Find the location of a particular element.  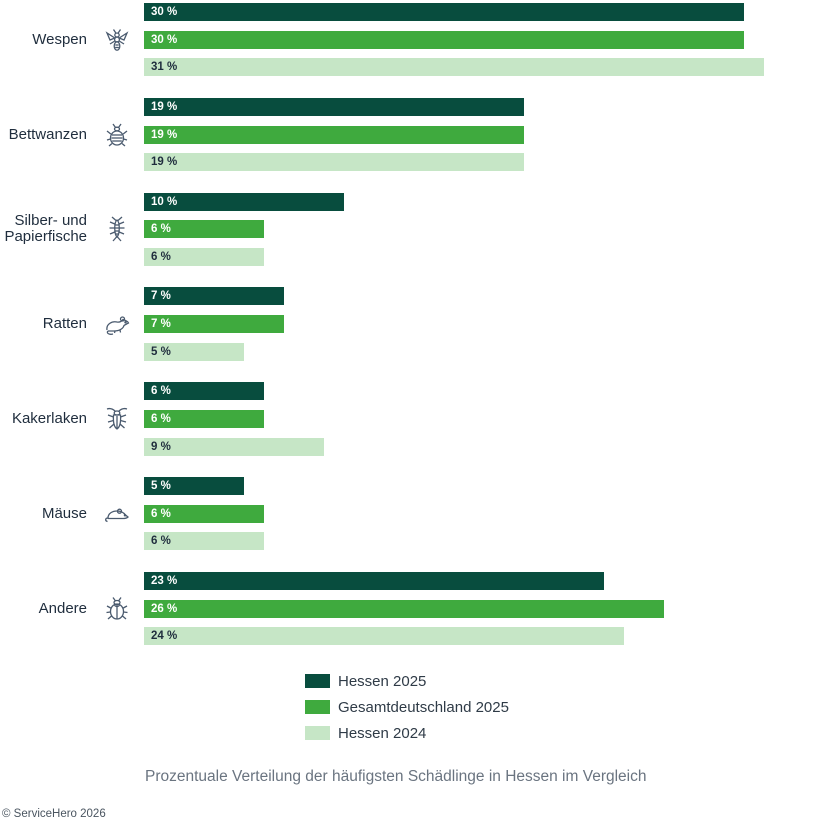

rat-icon is located at coordinates (117, 324).